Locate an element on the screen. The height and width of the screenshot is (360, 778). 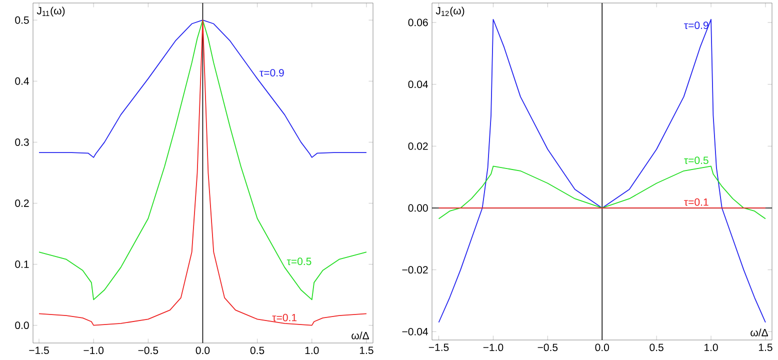
y-tick-label: −0.02 is located at coordinates (415, 270).